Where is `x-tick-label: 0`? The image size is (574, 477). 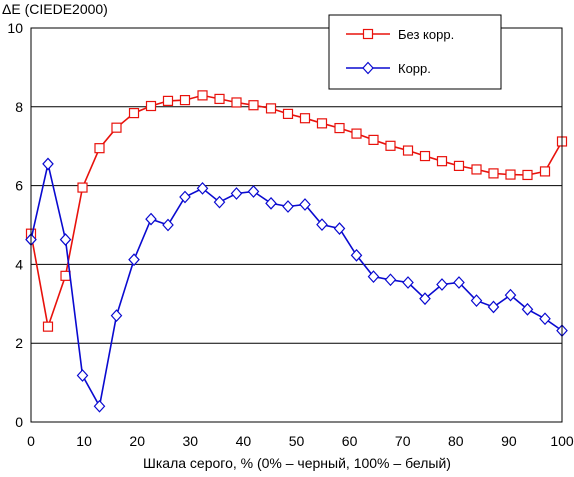
x-tick-label: 0 is located at coordinates (31, 441).